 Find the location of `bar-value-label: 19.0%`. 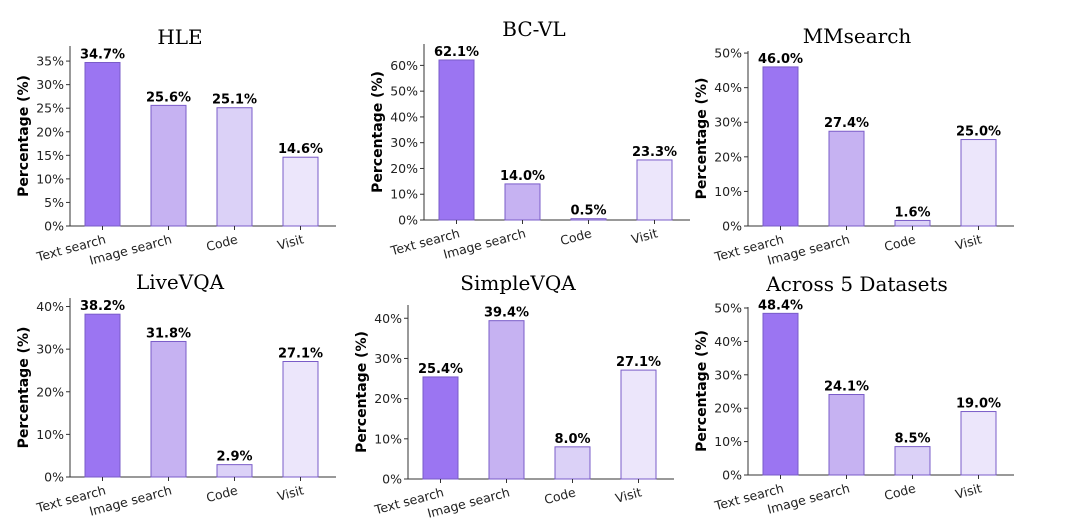

bar-value-label: 19.0% is located at coordinates (978, 404).